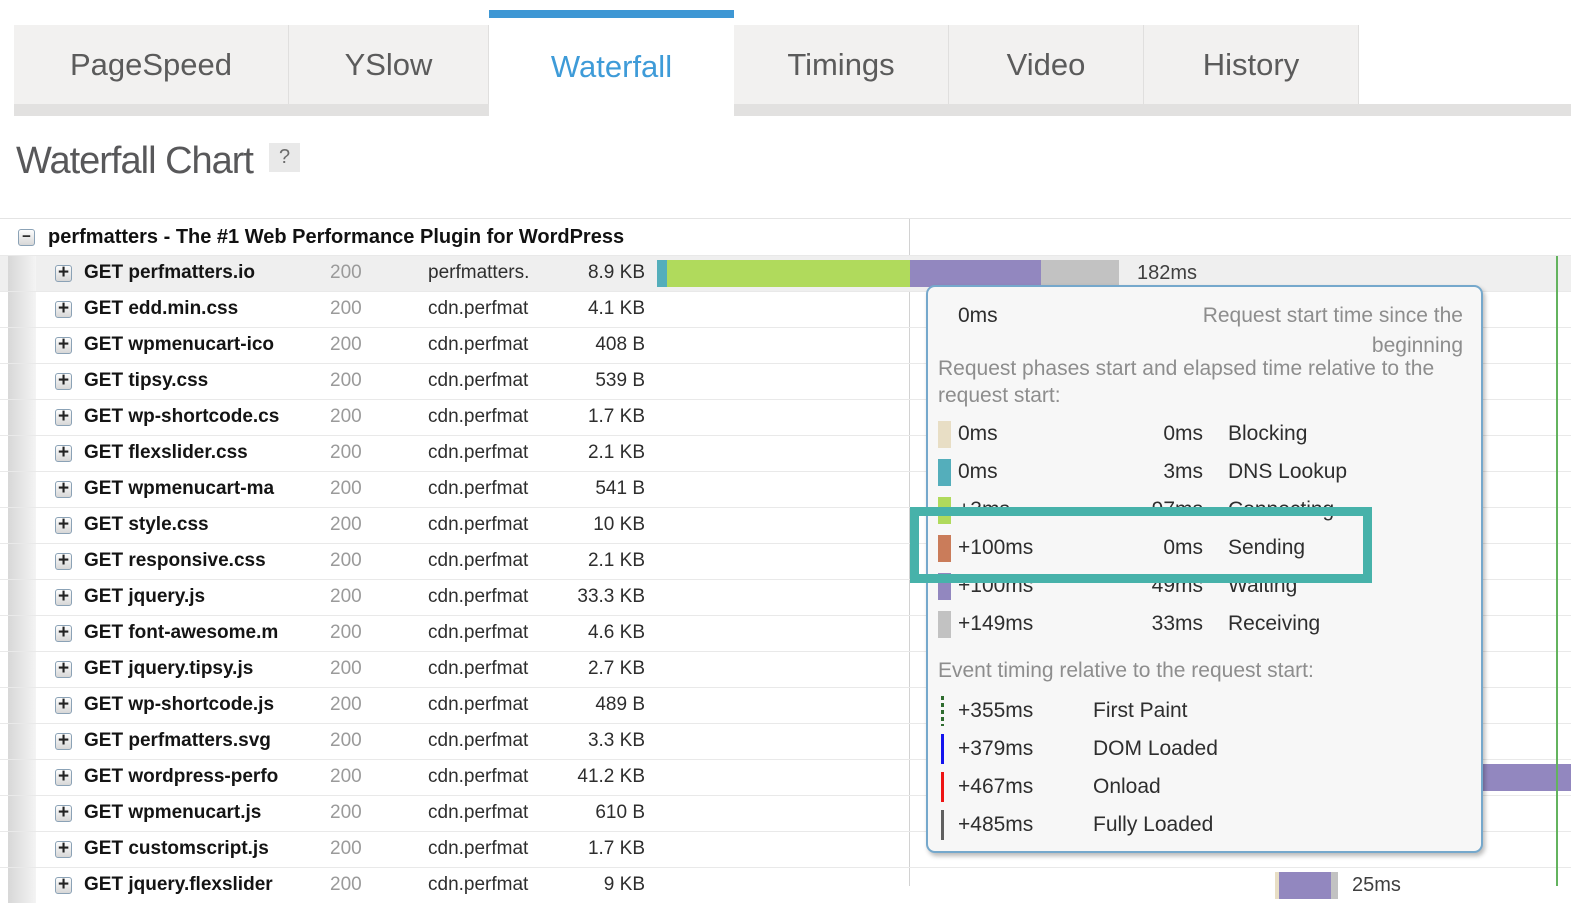 The height and width of the screenshot is (903, 1571). Describe the element at coordinates (785, 633) in the screenshot. I see `request-row: + GET font-awesome.m 200 cdn.perfmat 4.6 KB` at that location.